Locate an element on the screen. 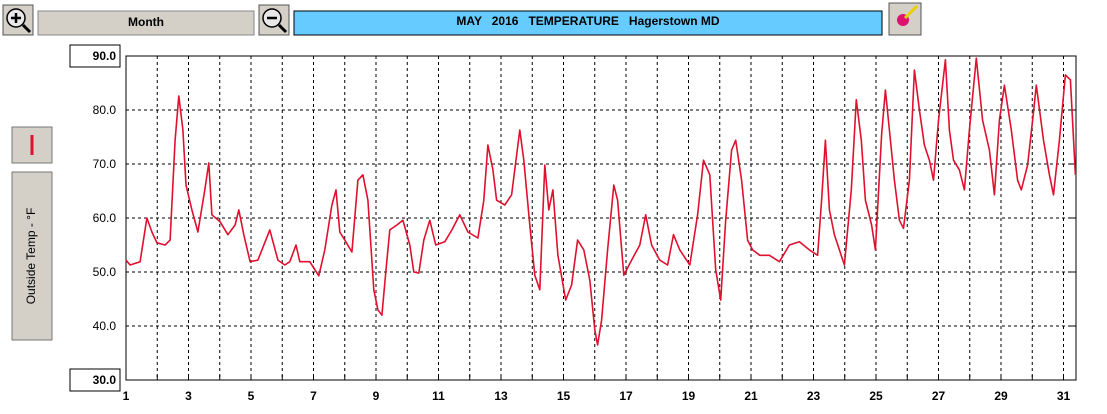 Image resolution: width=1107 pixels, height=414 pixels. x-tick-label: 17 is located at coordinates (626, 396).